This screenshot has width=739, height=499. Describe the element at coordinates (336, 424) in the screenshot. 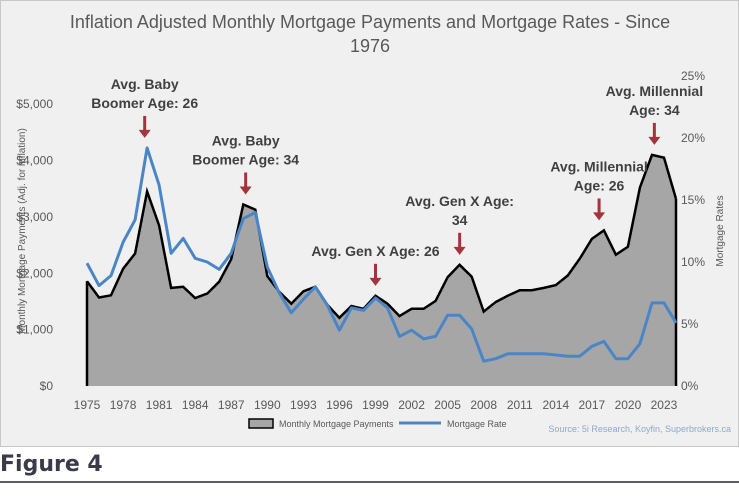

I see `legend-label-payments: Monthly Mortgage Payments` at that location.